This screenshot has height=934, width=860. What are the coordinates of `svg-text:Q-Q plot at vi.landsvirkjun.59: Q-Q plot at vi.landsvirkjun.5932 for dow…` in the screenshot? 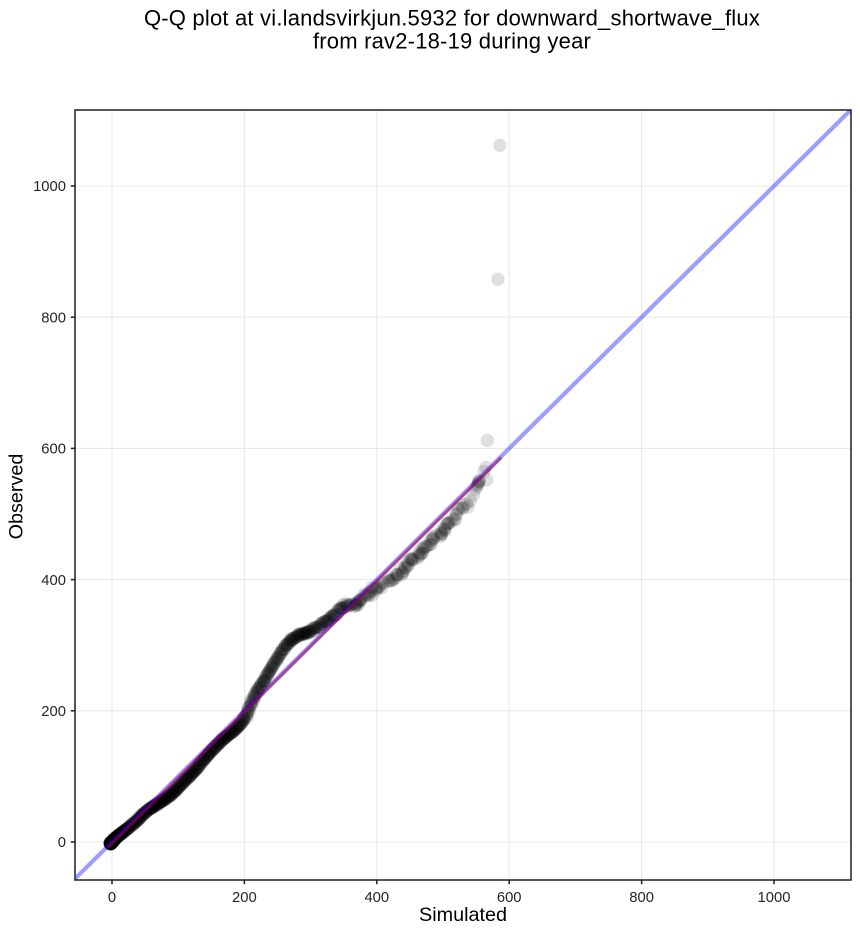 It's located at (452, 18).